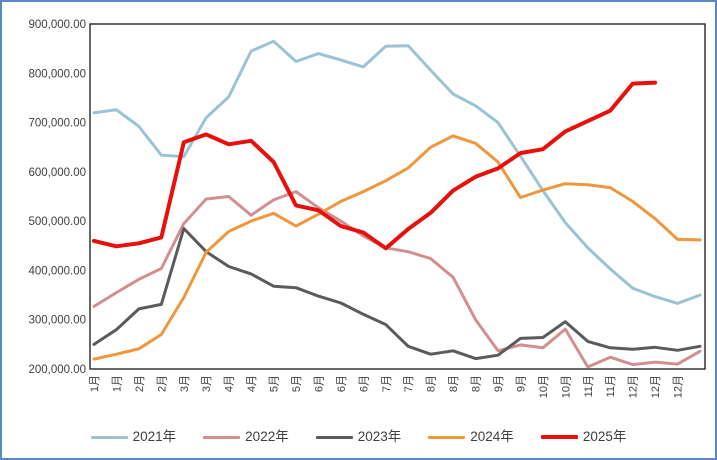  Describe the element at coordinates (57, 321) in the screenshot. I see `y-axis-label: 300,000.00` at that location.